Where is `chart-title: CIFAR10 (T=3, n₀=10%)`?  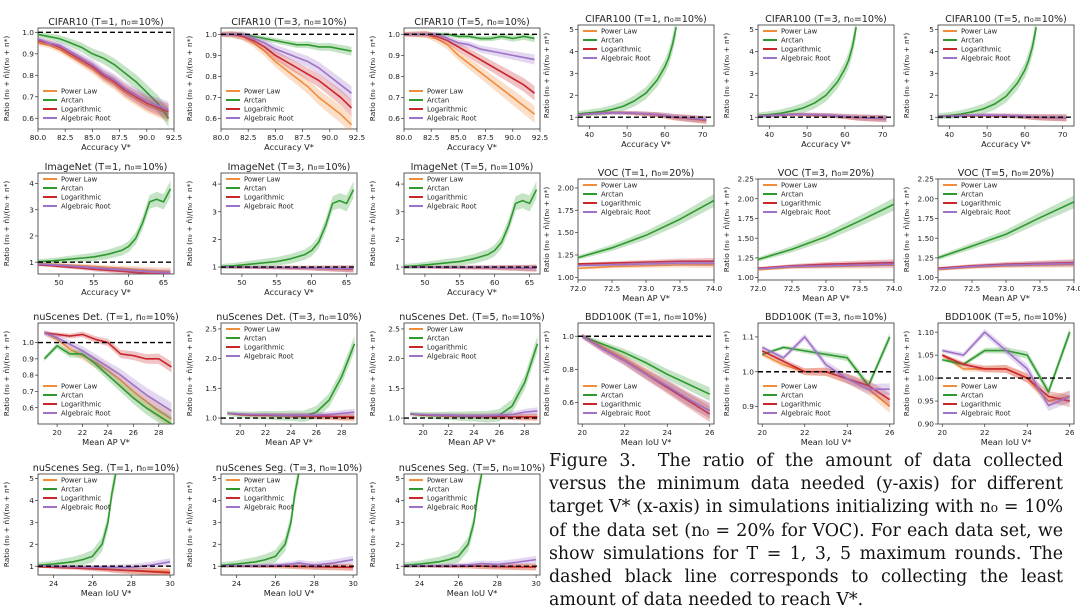
chart-title: CIFAR10 (T=3, n₀=10%) is located at coordinates (289, 22).